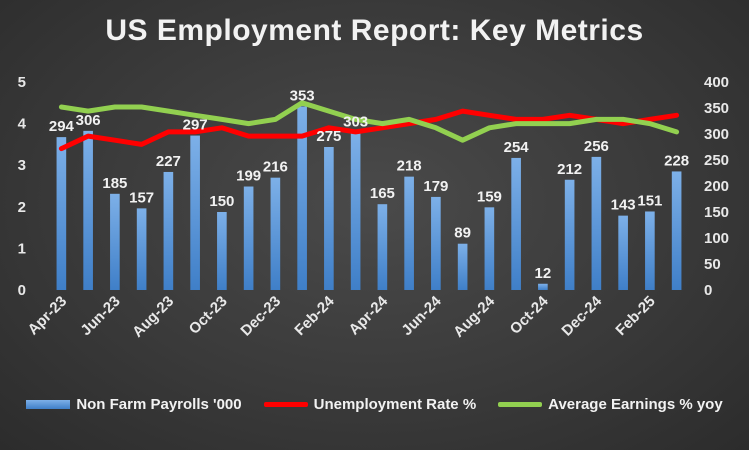 Image resolution: width=749 pixels, height=450 pixels. What do you see at coordinates (100, 316) in the screenshot?
I see `x-axis-tick: Jun-23` at bounding box center [100, 316].